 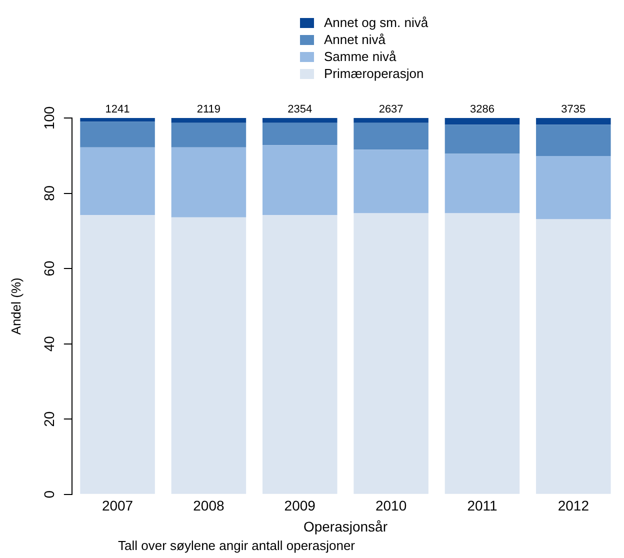 What do you see at coordinates (48, 344) in the screenshot?
I see `y-tick-label: 40` at bounding box center [48, 344].